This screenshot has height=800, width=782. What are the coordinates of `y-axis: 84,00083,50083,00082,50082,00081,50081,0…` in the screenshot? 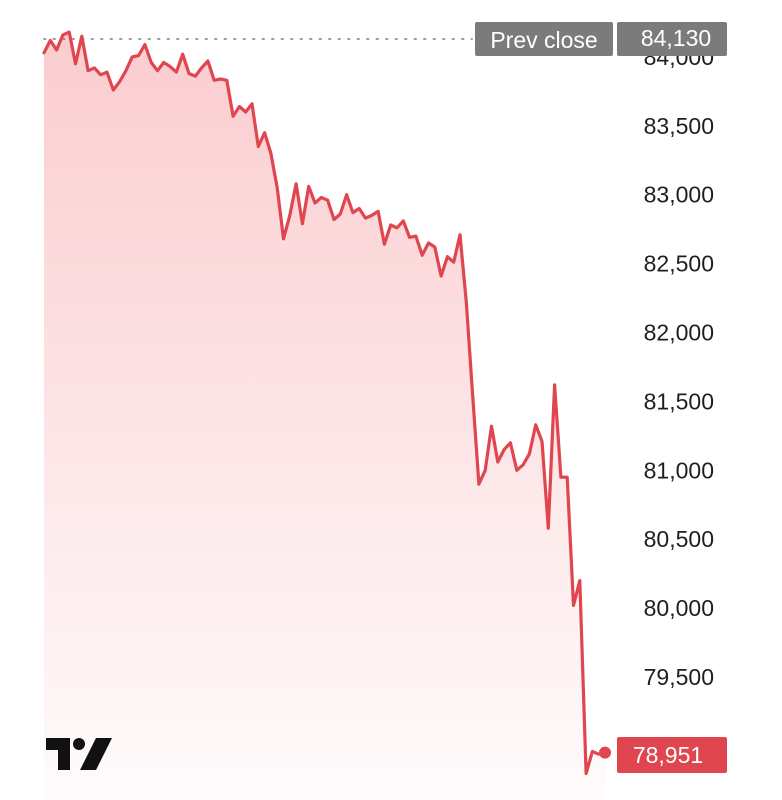 It's located at (679, 401).